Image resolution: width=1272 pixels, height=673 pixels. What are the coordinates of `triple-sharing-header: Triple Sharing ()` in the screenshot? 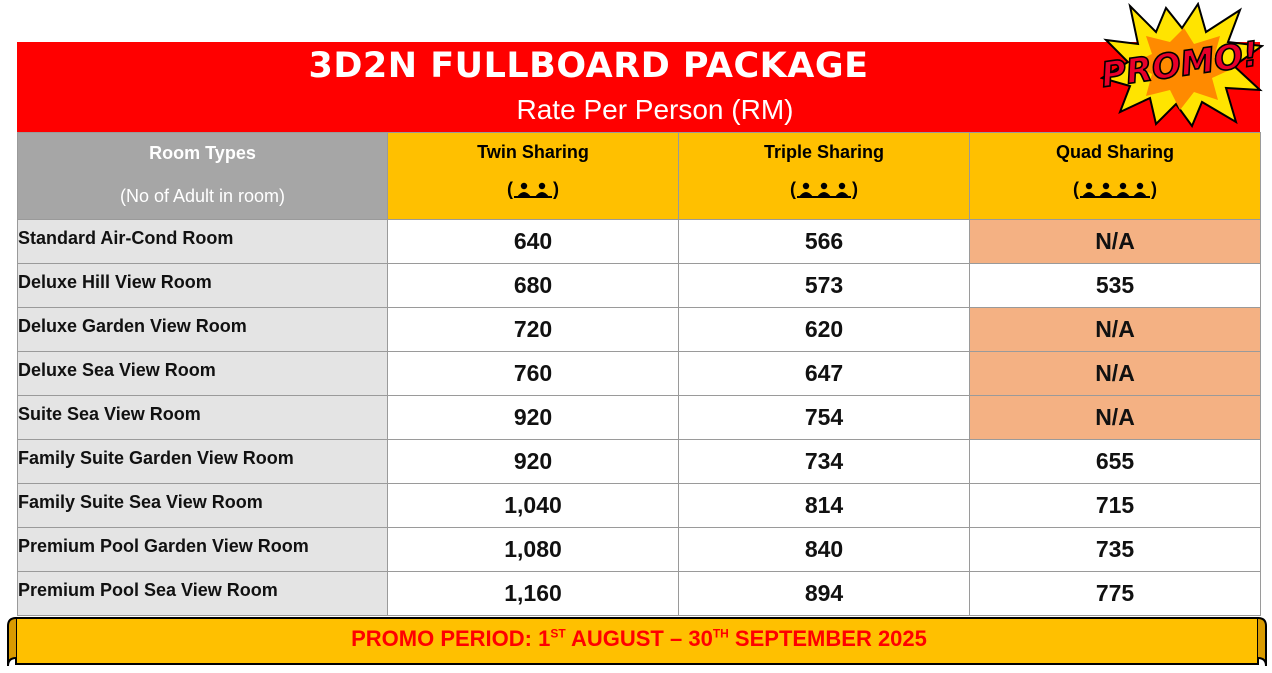 It's located at (824, 176).